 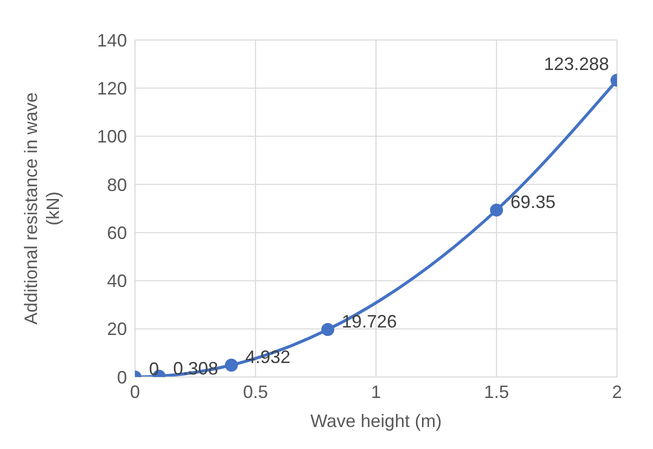 What do you see at coordinates (369, 322) in the screenshot?
I see `data-label: 19.726` at bounding box center [369, 322].